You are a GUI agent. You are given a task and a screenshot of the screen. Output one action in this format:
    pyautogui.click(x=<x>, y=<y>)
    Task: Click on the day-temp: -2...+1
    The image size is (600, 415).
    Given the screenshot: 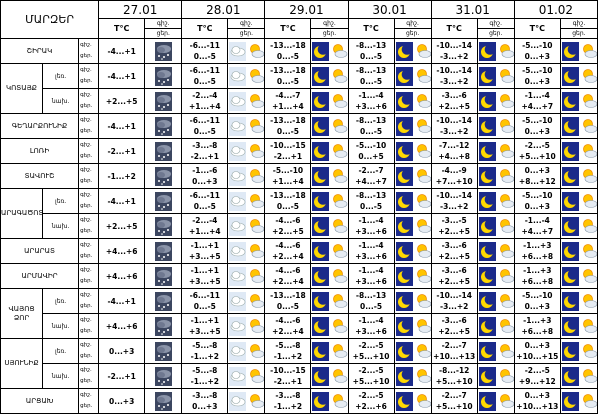 What is the action you would take?
    pyautogui.click(x=288, y=156)
    